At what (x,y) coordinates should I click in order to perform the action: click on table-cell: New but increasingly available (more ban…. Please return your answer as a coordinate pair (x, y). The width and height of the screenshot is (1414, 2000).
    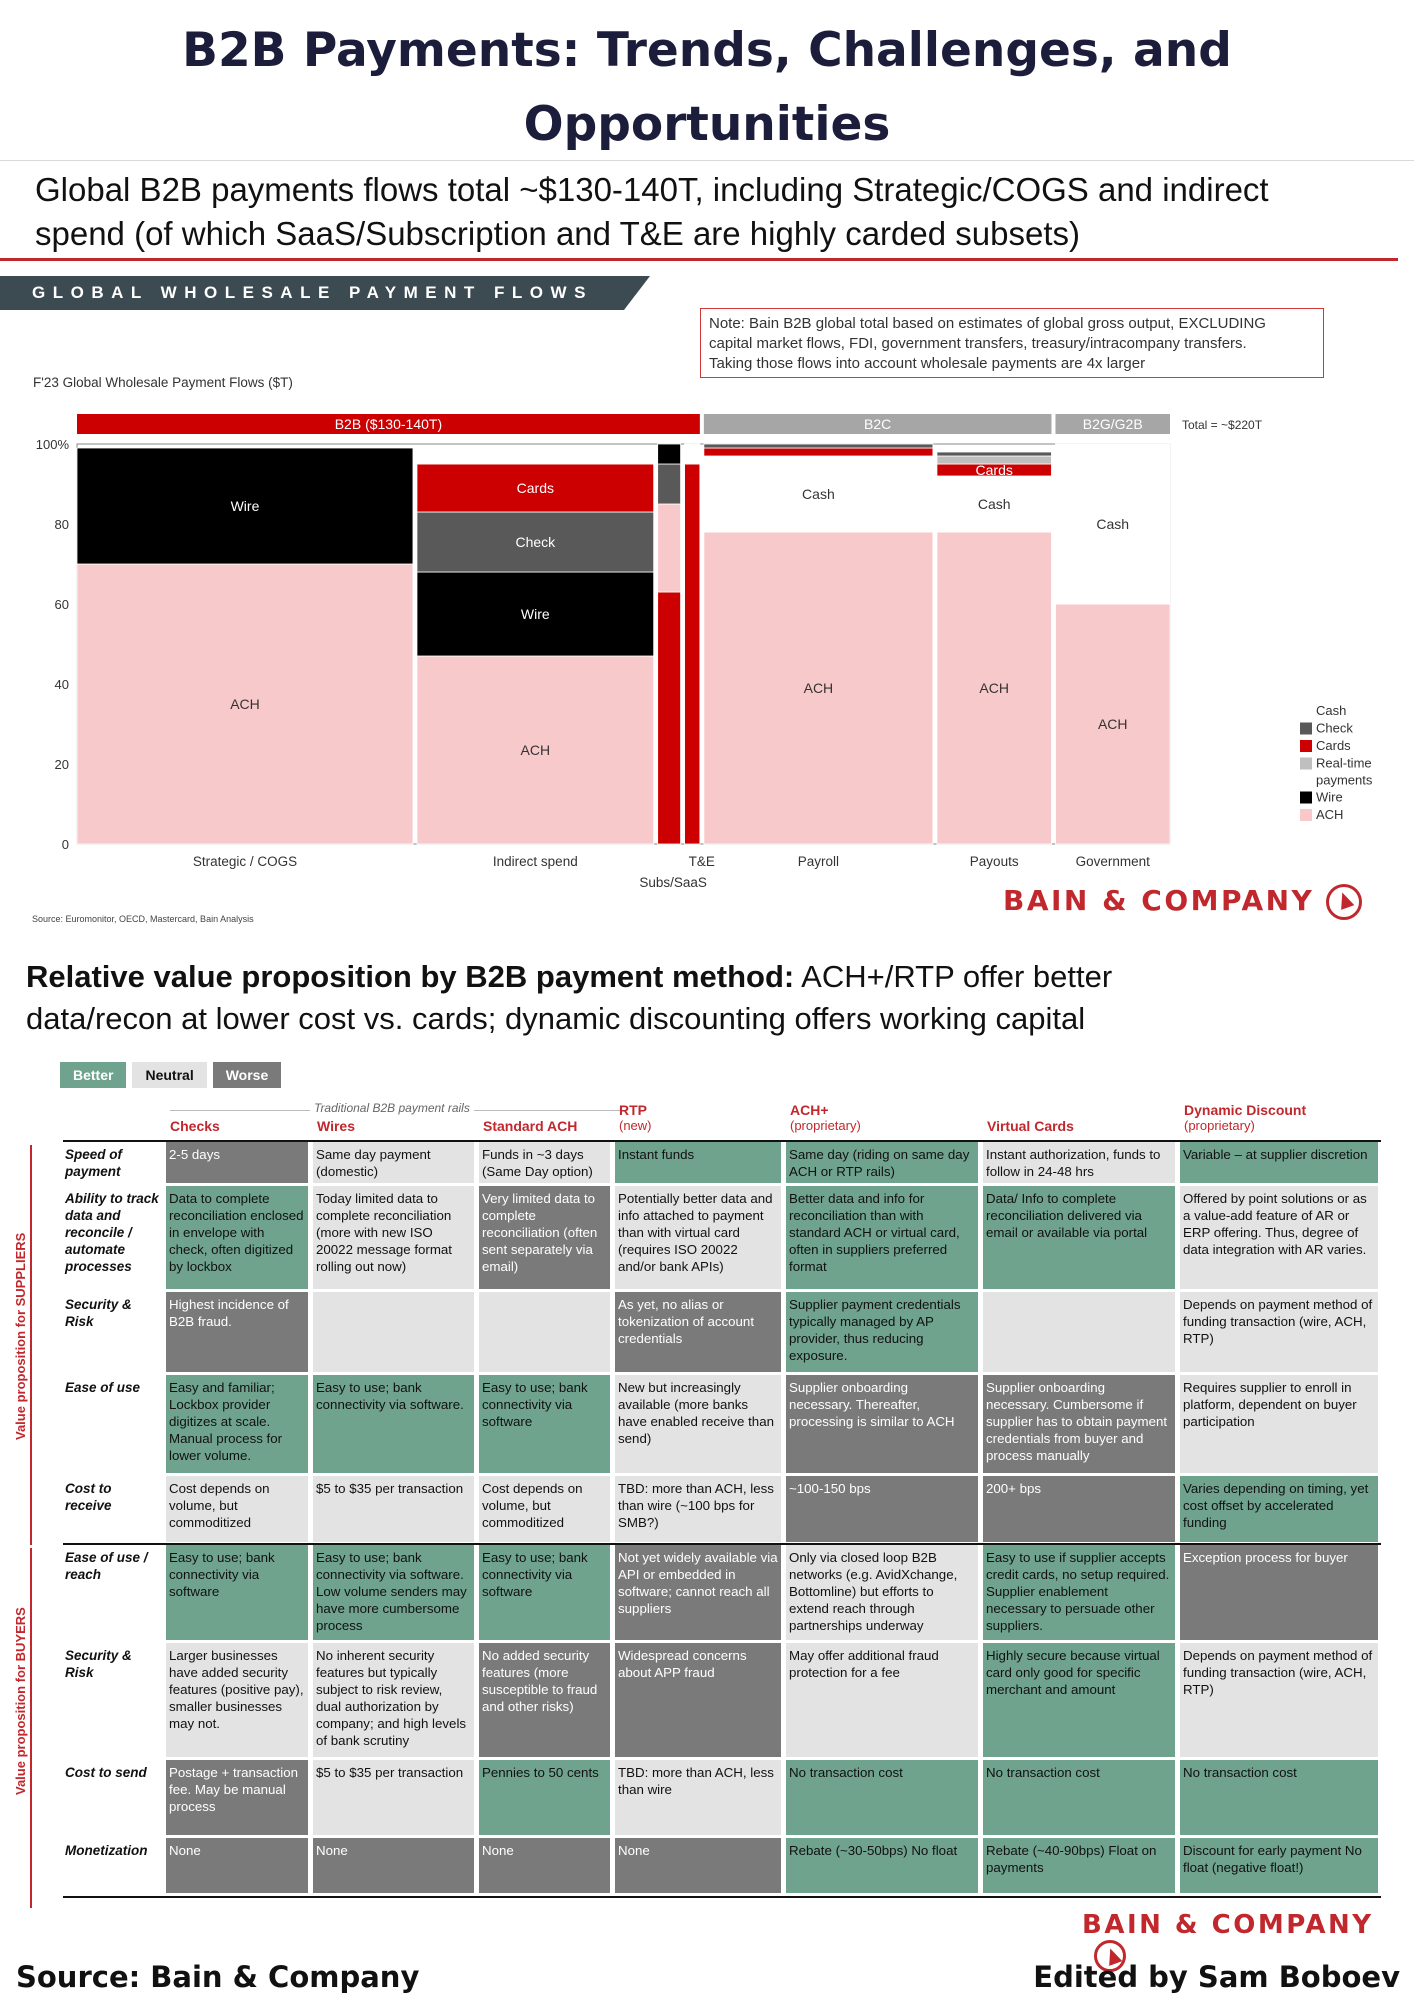
    Looking at the image, I should click on (698, 1424).